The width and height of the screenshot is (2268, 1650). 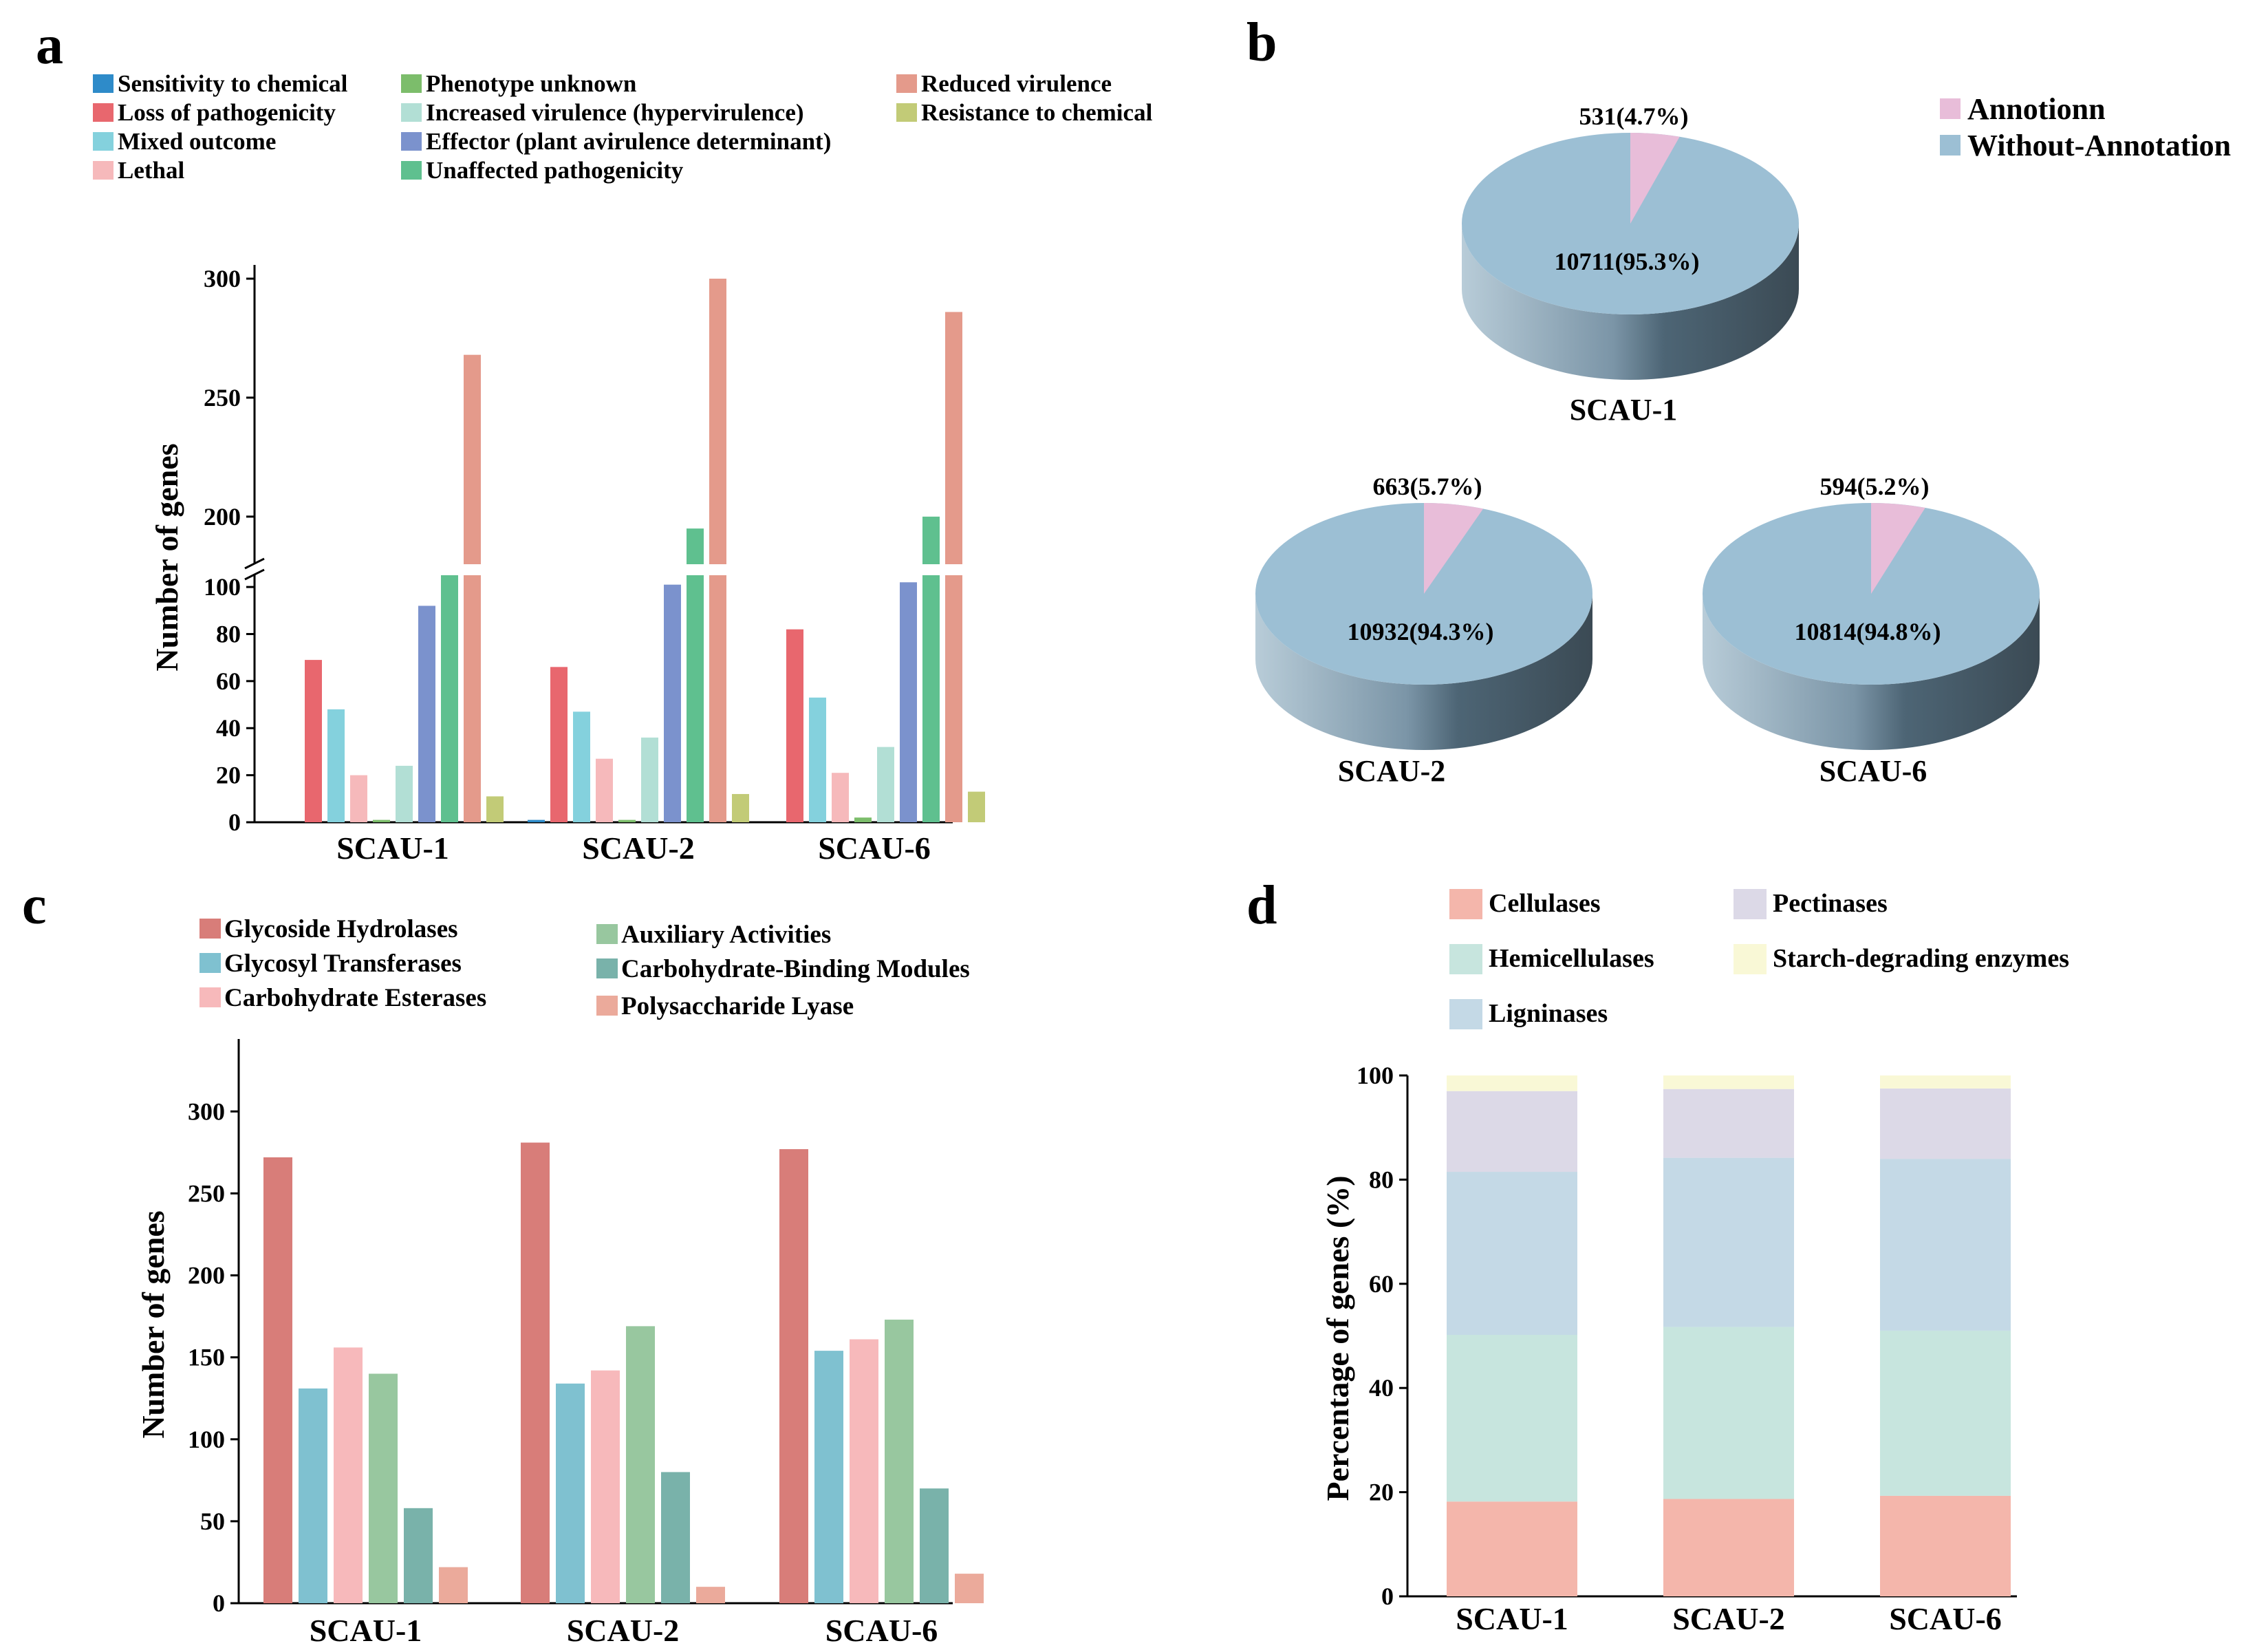 What do you see at coordinates (1728, 1547) in the screenshot?
I see `bar-scau-2-cellulases` at bounding box center [1728, 1547].